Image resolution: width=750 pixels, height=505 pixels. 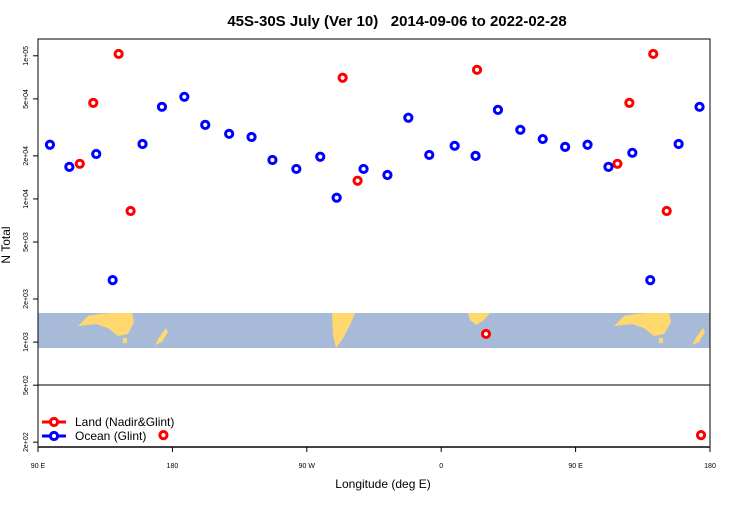 What do you see at coordinates (124, 422) in the screenshot?
I see `legend-label: Land (Nadir&Glint)` at bounding box center [124, 422].